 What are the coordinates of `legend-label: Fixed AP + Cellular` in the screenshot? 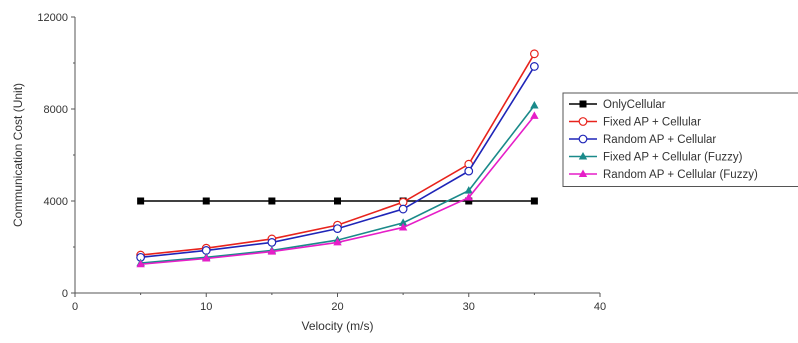 It's located at (652, 123).